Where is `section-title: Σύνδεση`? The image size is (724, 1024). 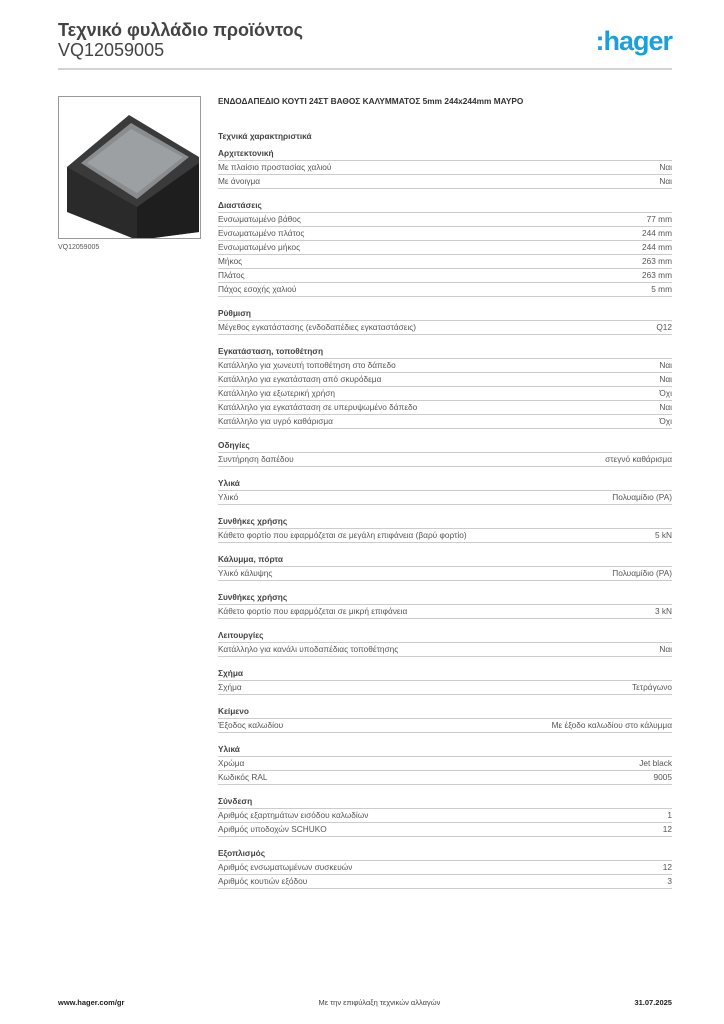 section-title: Σύνδεση is located at coordinates (445, 802).